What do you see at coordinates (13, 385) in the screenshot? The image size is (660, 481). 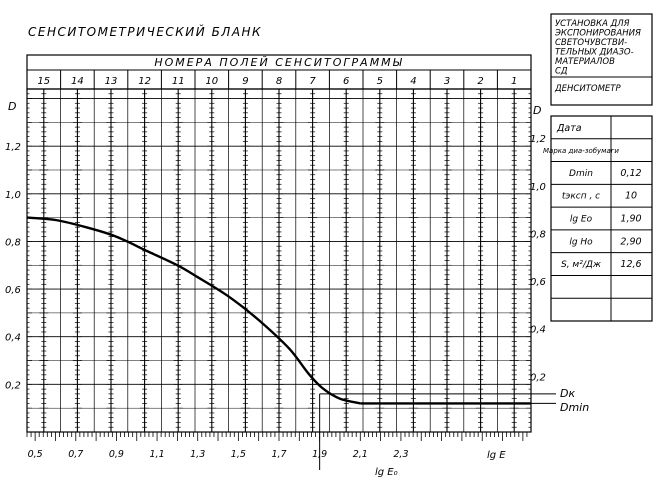 I see `y-tick-label-left: 0,2` at bounding box center [13, 385].